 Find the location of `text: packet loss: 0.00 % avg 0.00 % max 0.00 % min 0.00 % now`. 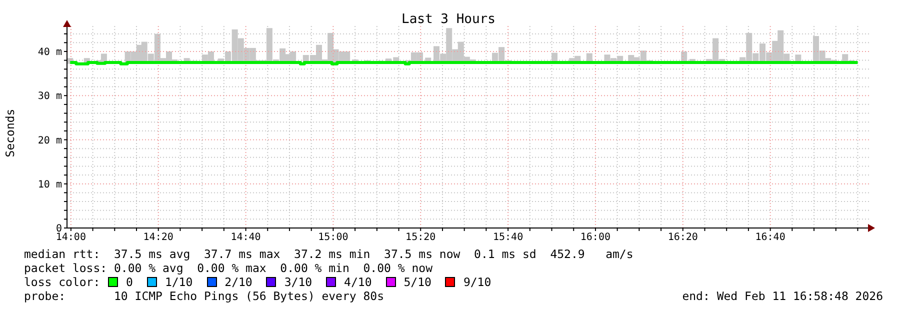

text: packet loss: 0.00 % avg 0.00 % max 0.00 % min 0.00 % now is located at coordinates (228, 268).